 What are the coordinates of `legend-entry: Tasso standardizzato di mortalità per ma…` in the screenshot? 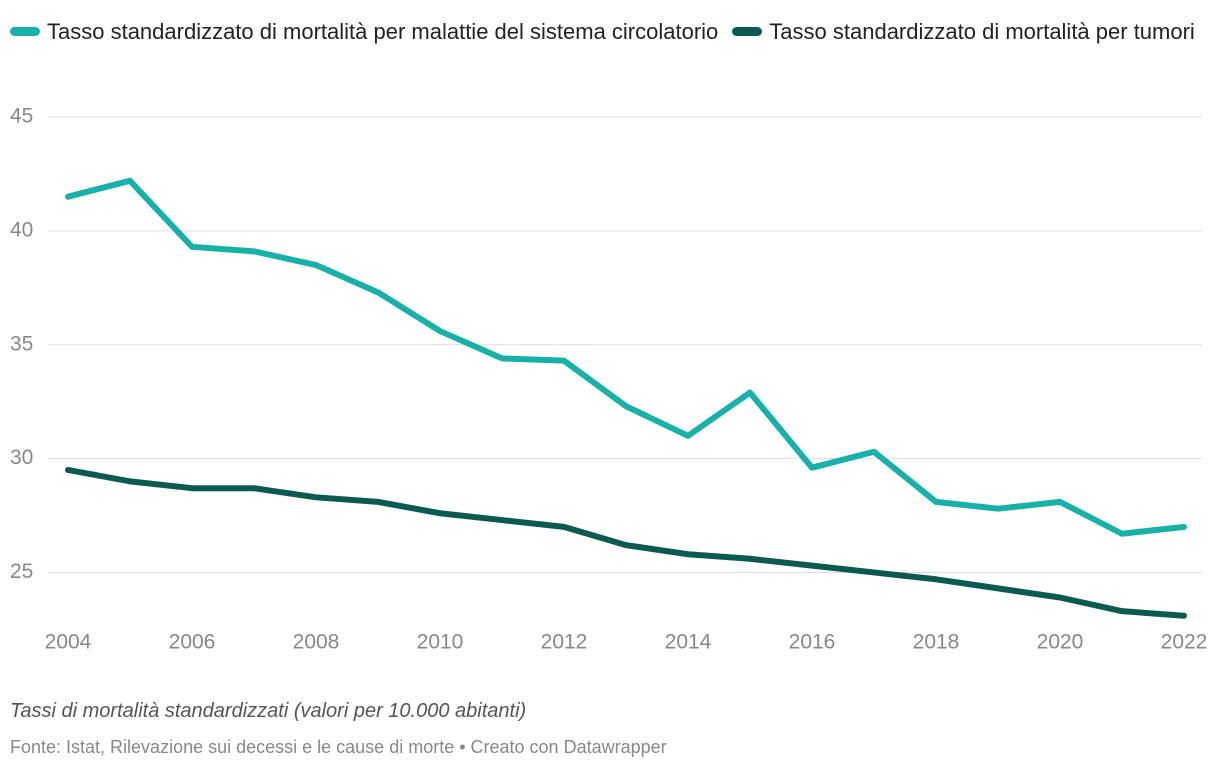 It's located at (364, 31).